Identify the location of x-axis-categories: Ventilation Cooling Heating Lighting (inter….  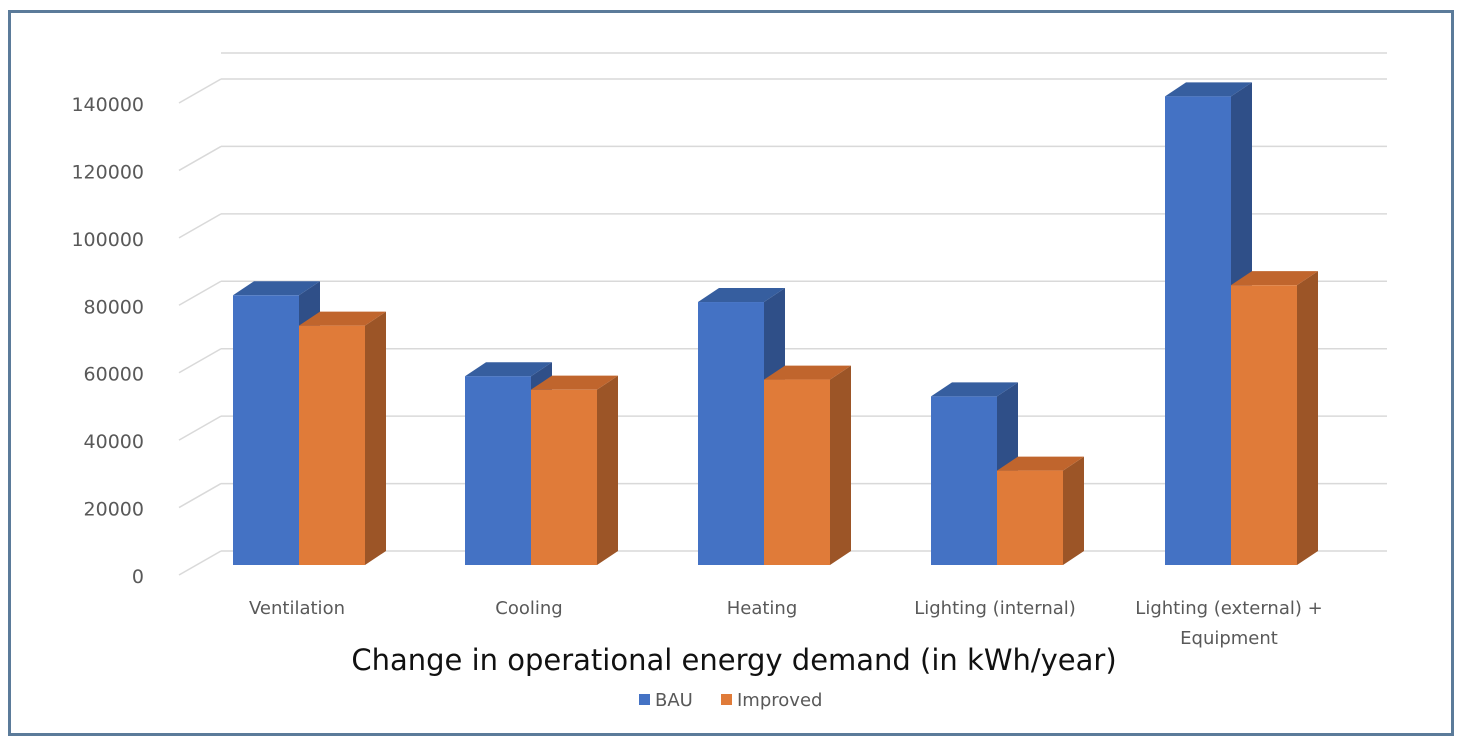
(786, 623).